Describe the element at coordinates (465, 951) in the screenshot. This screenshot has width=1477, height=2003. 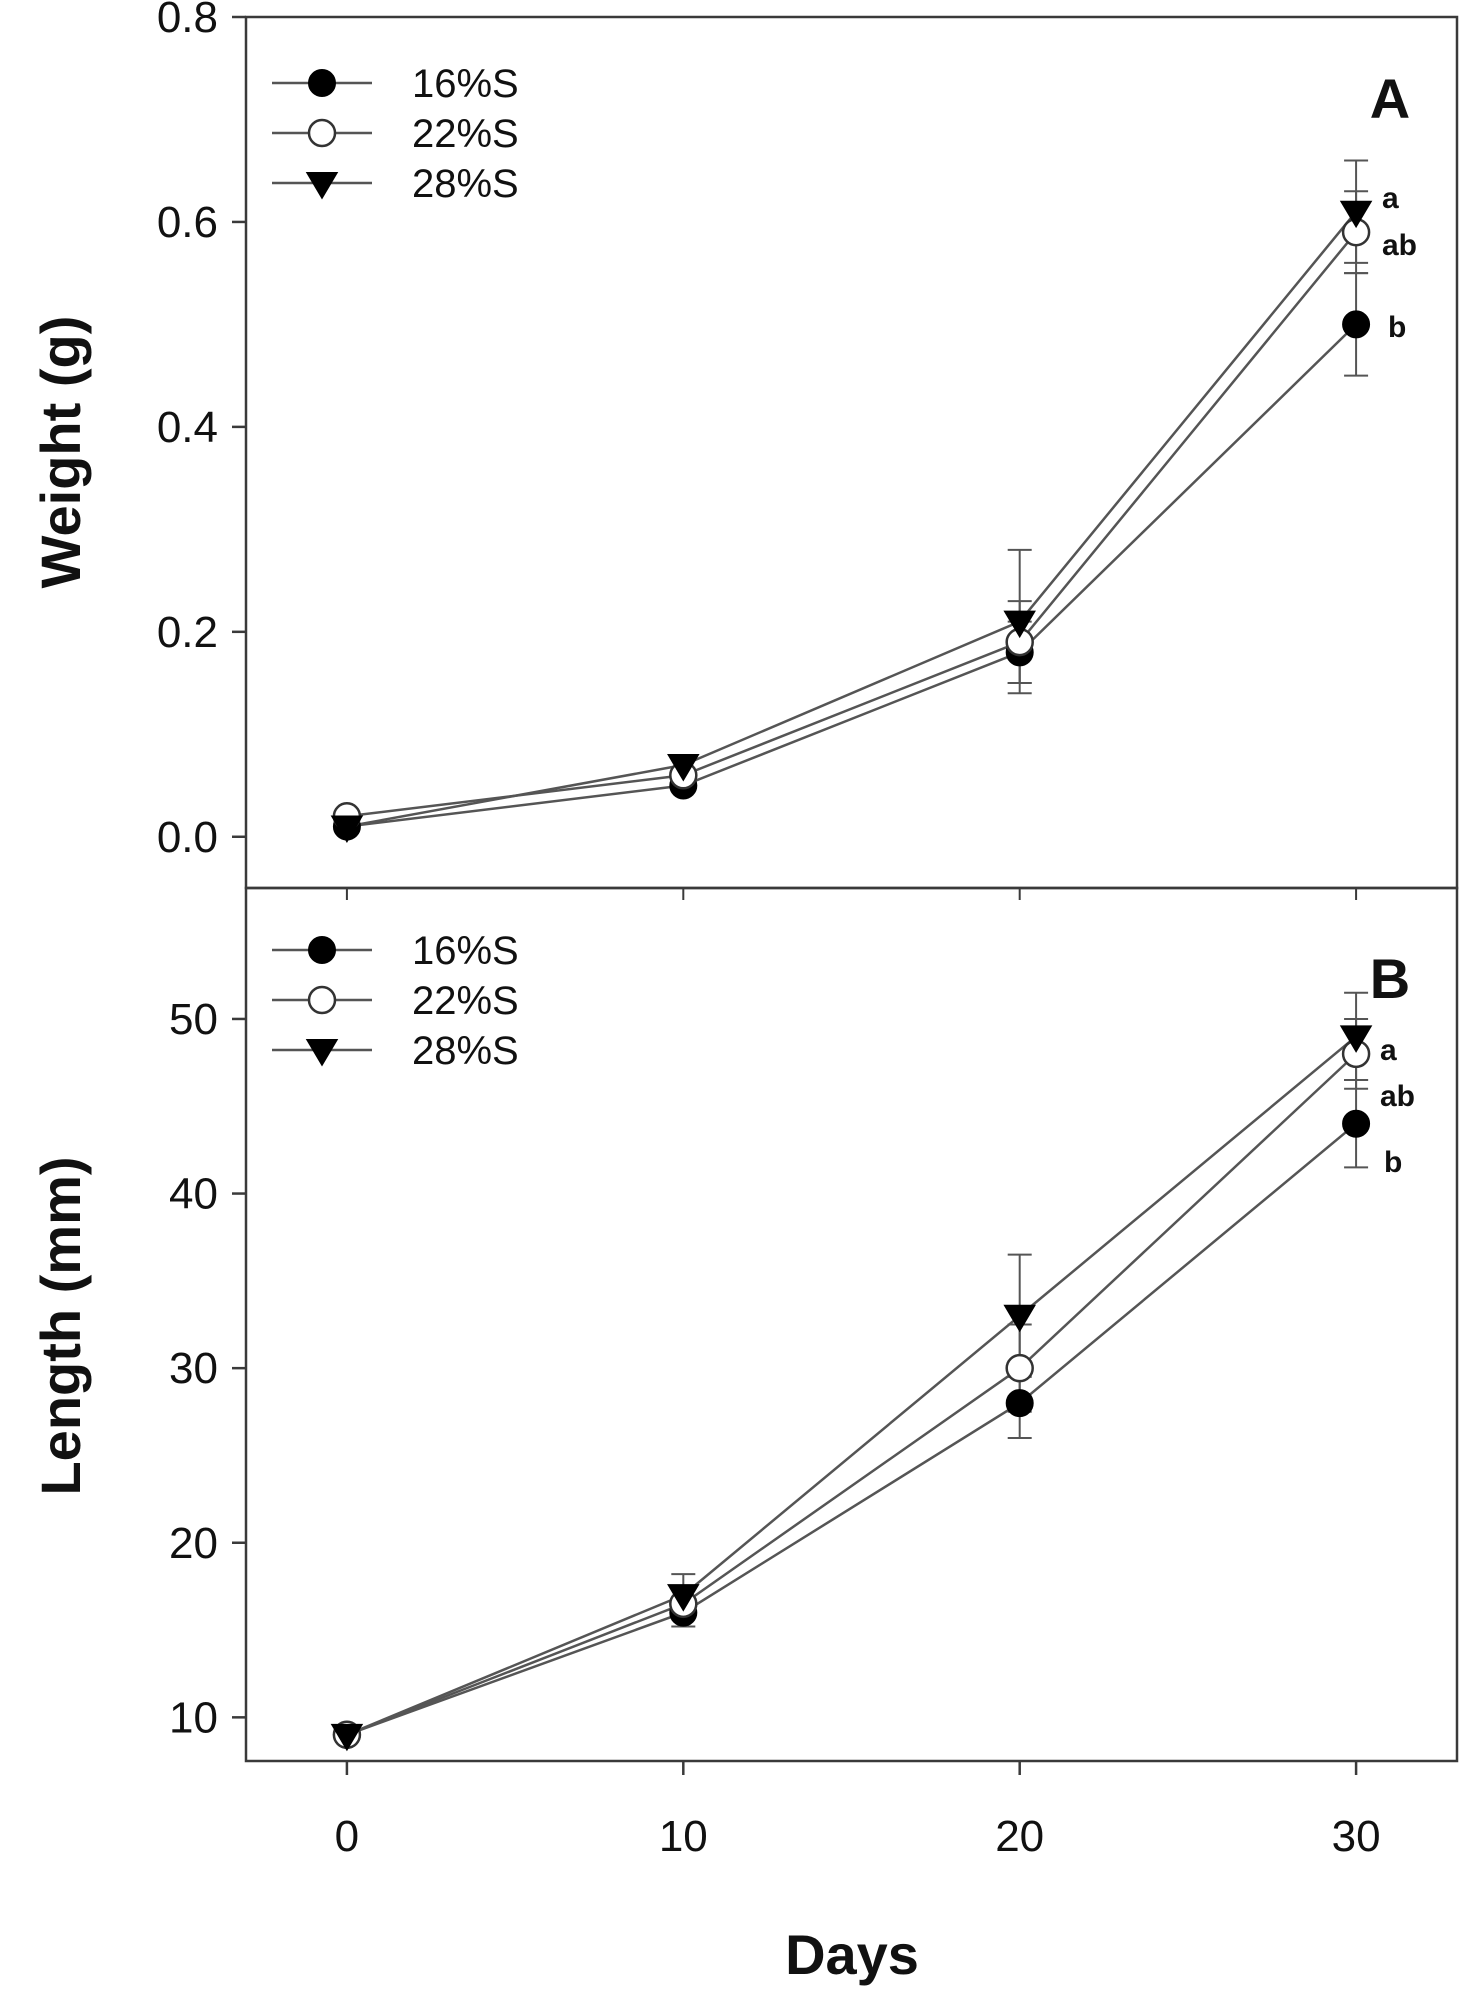
I see `panel-b-legend-label-0: 16%S` at that location.